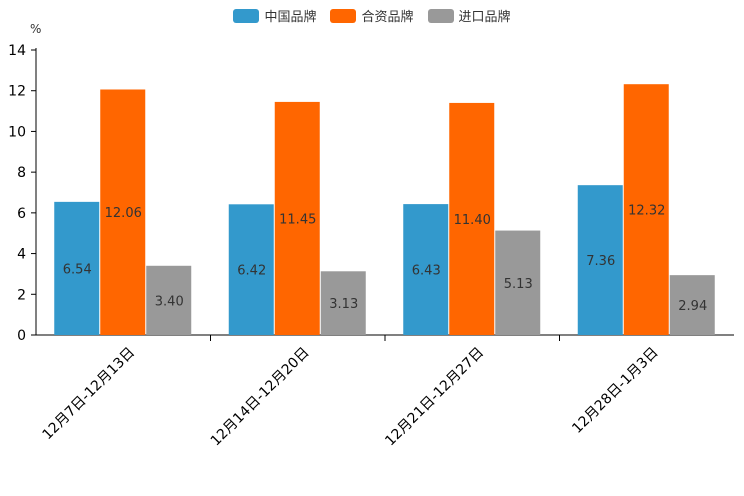  I want to click on data-label: 6.43, so click(426, 271).